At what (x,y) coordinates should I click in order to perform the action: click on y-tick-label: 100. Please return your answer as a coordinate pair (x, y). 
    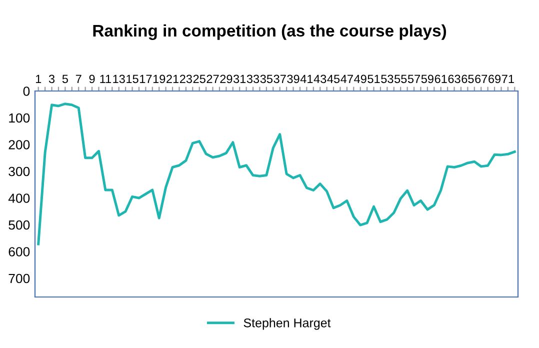
    Looking at the image, I should click on (19, 118).